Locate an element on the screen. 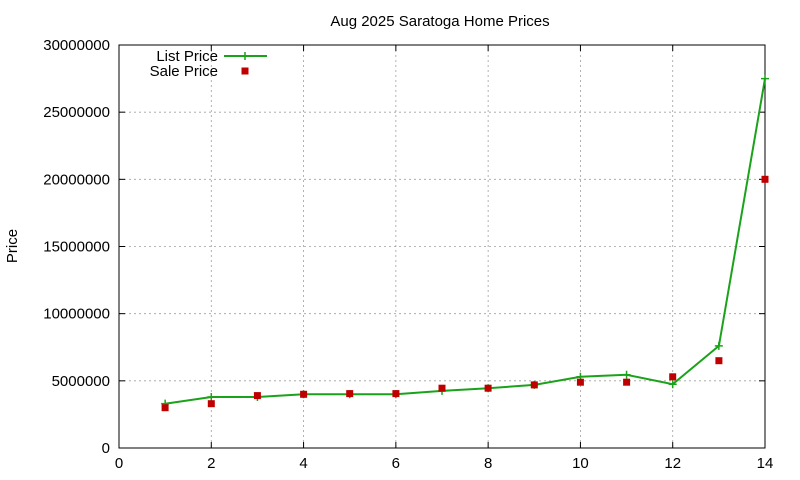 The height and width of the screenshot is (480, 800). legend-label-list-price: List Price is located at coordinates (187, 56).